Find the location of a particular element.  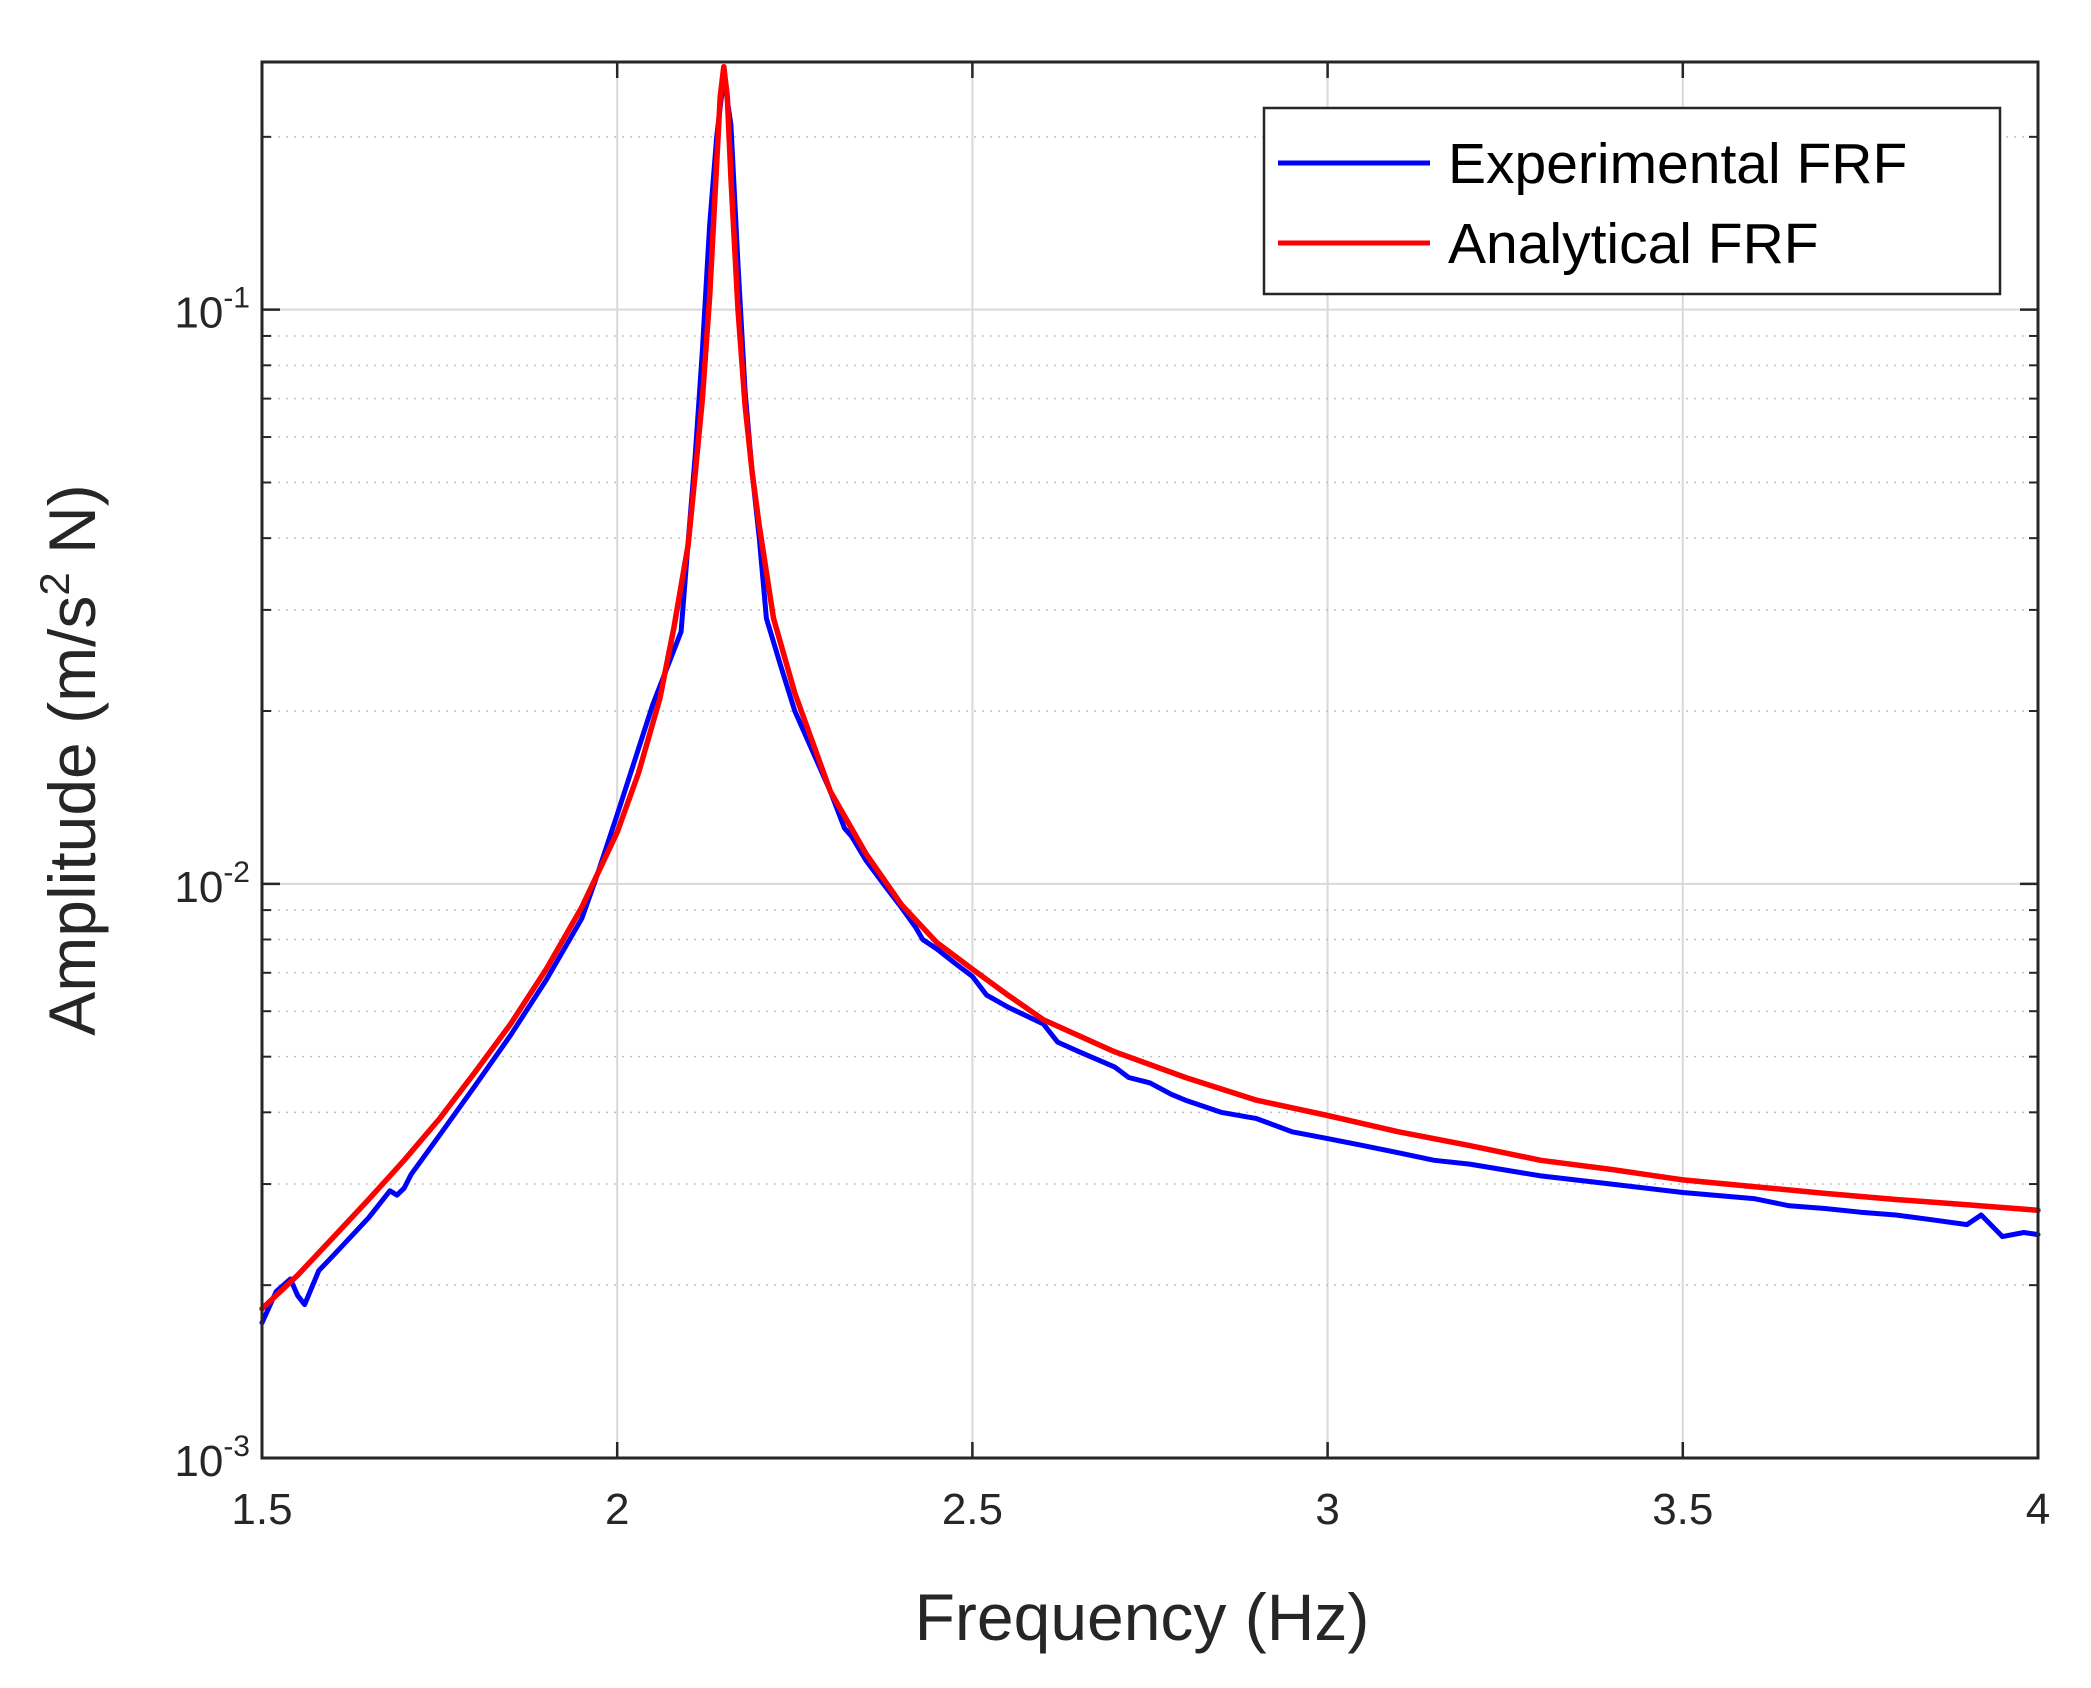

y-axis-label: Amplitude (m/s2 N) is located at coordinates (70, 759).